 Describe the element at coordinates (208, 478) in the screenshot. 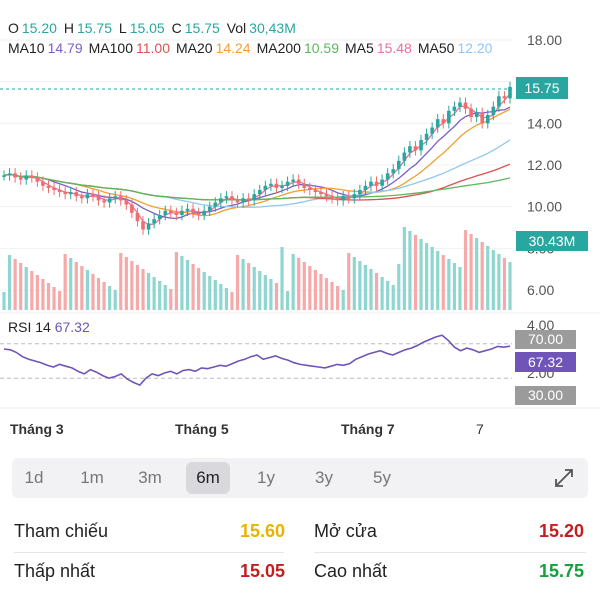

I see `range-6m: 6m` at that location.